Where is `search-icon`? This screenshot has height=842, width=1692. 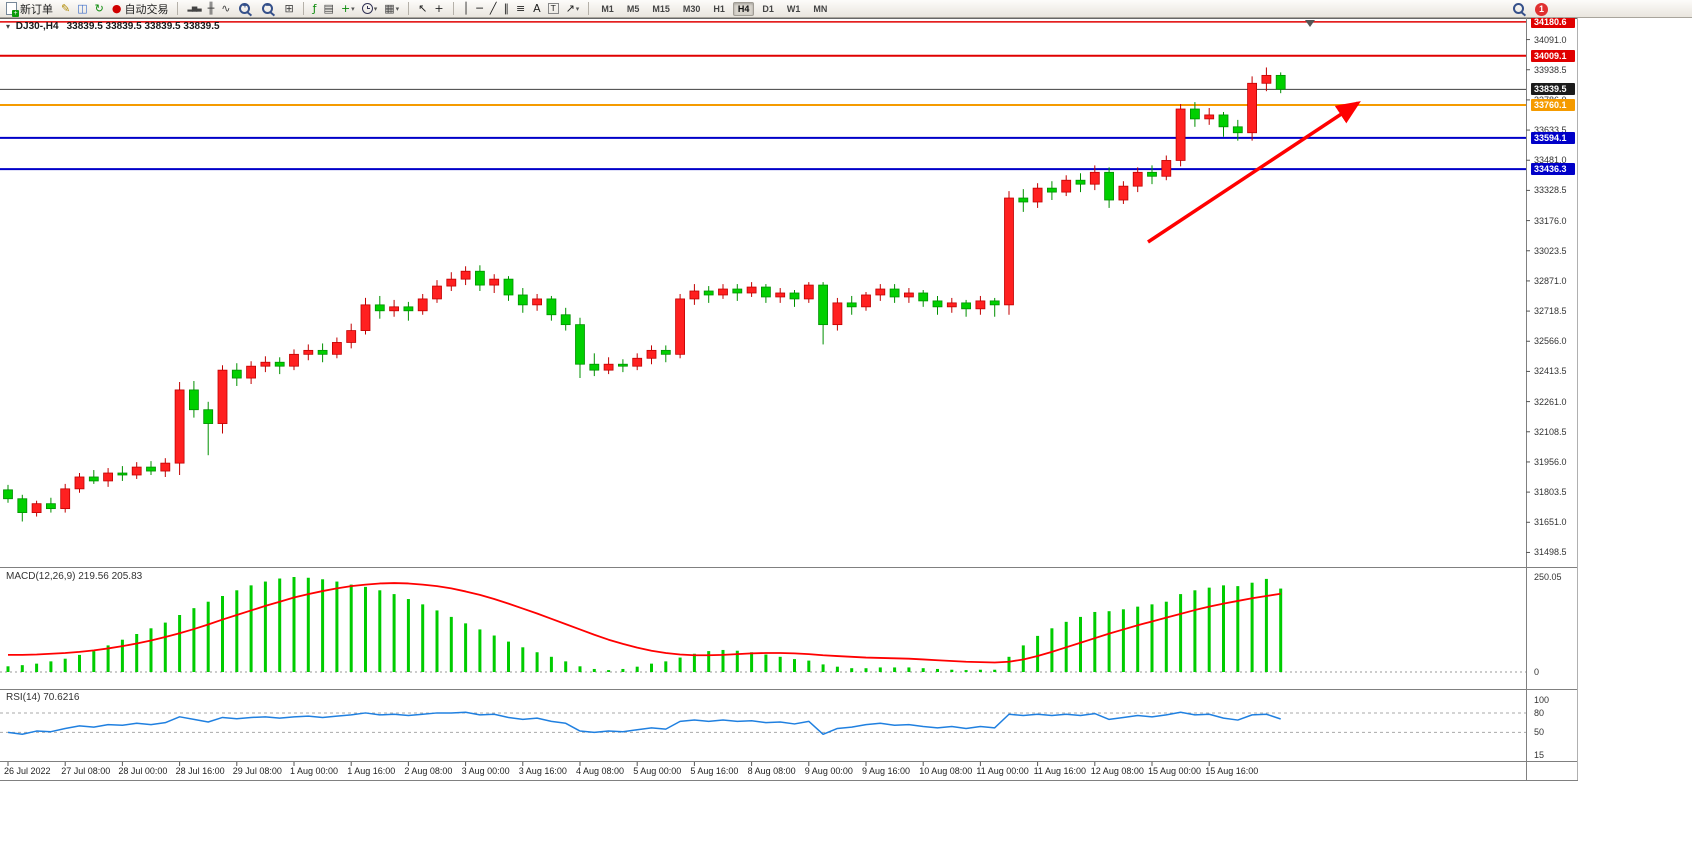 search-icon is located at coordinates (1518, 8).